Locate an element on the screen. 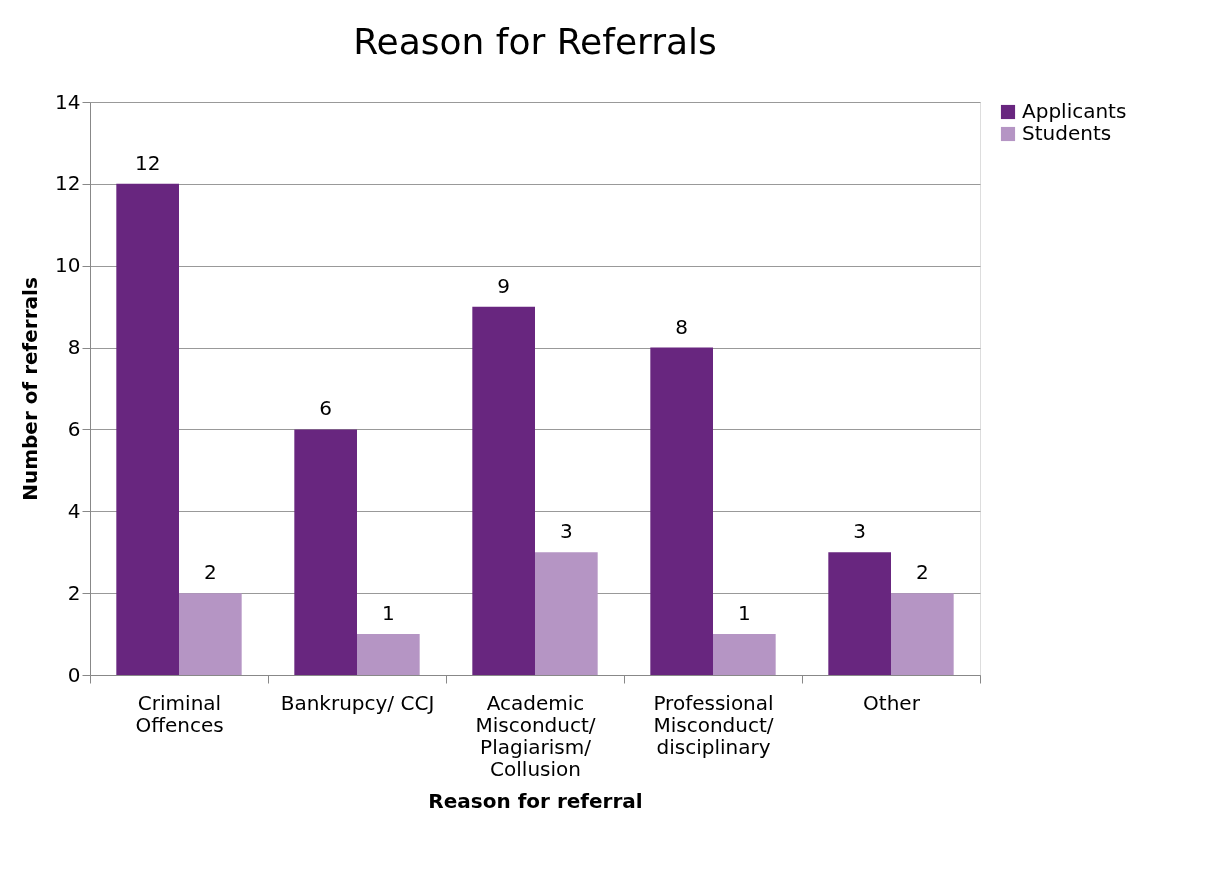 The height and width of the screenshot is (893, 1229). y-tick-label: 0 is located at coordinates (74, 674).